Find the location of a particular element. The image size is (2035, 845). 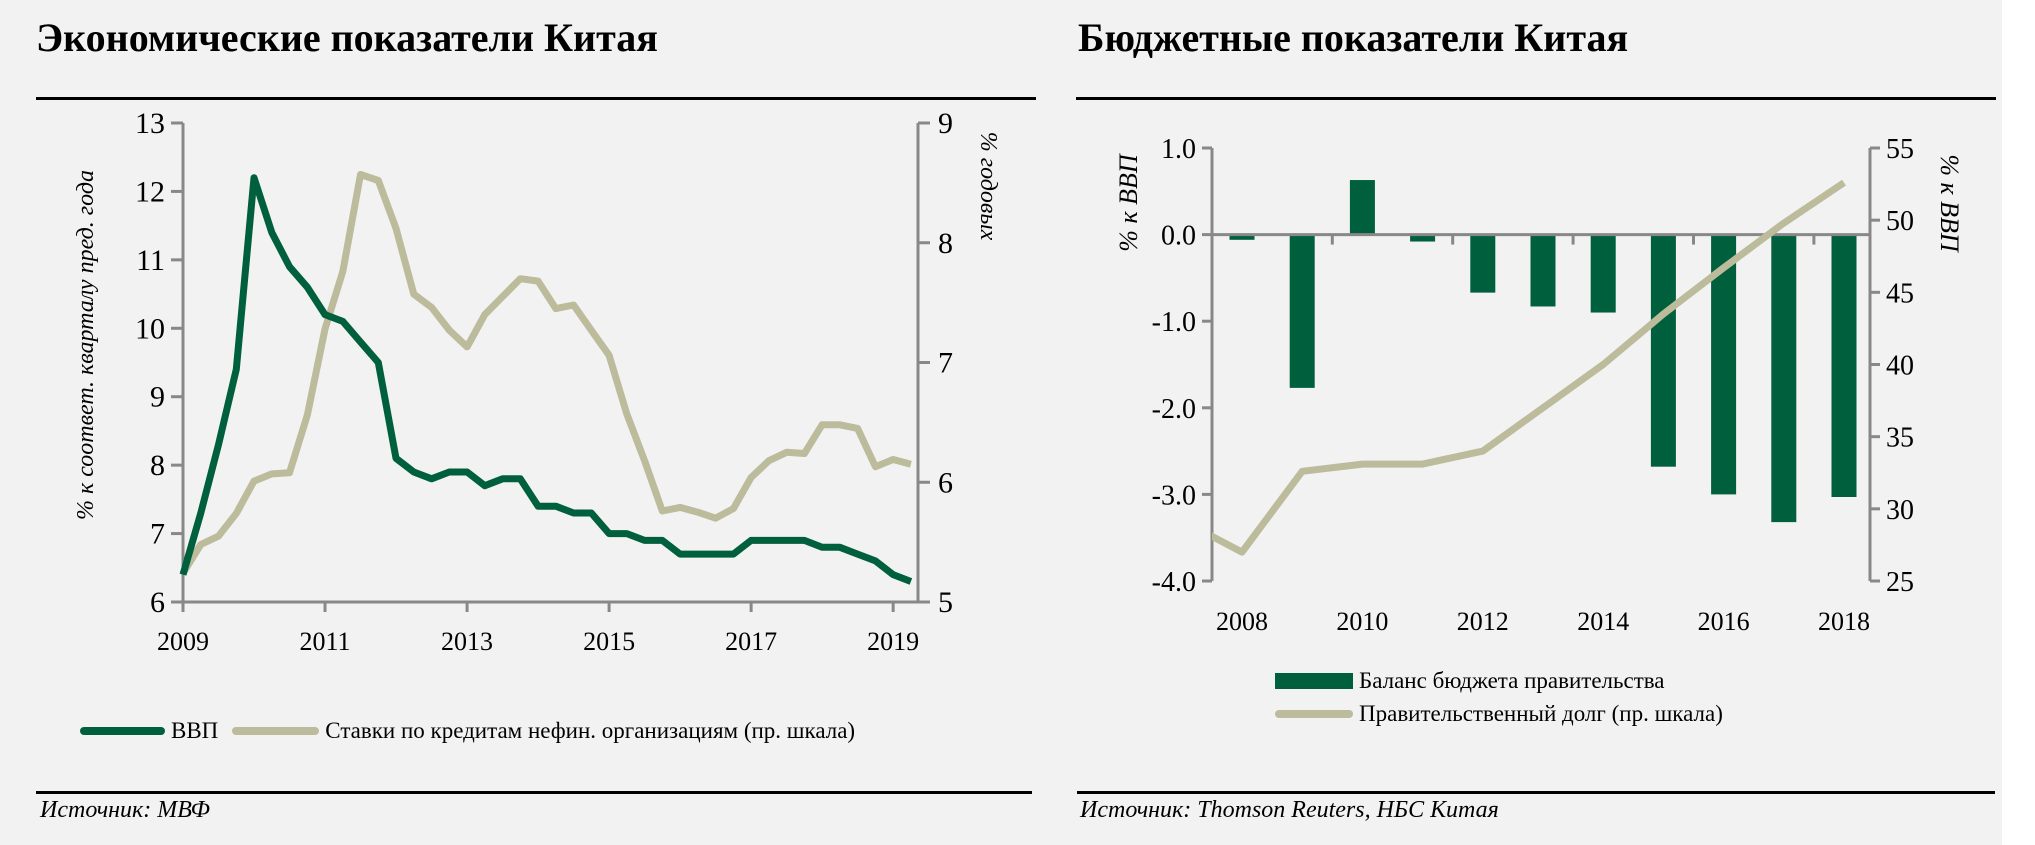

right-source-divider is located at coordinates (1536, 792).